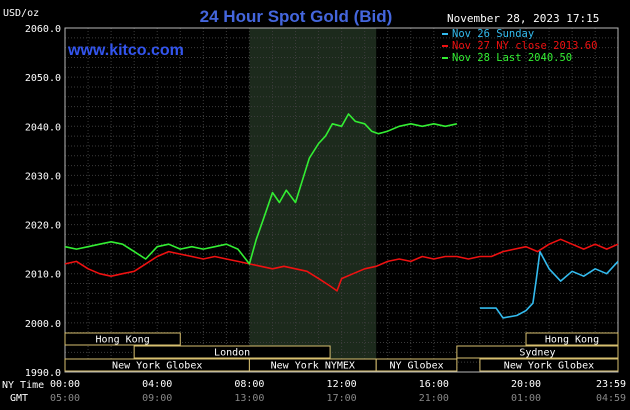  I want to click on gmt-label: GMT, so click(19, 398).